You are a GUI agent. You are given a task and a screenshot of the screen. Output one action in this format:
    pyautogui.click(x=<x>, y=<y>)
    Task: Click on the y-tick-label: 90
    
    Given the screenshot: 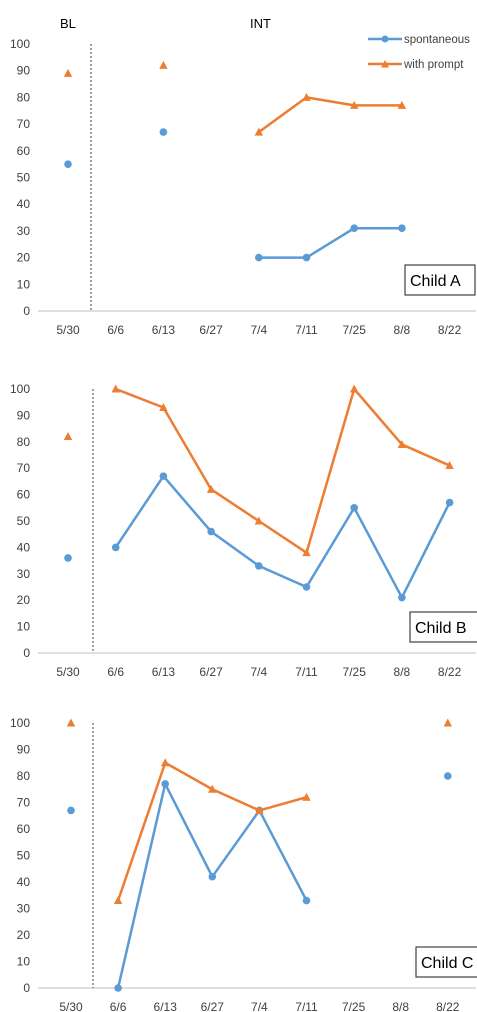 What is the action you would take?
    pyautogui.click(x=24, y=750)
    